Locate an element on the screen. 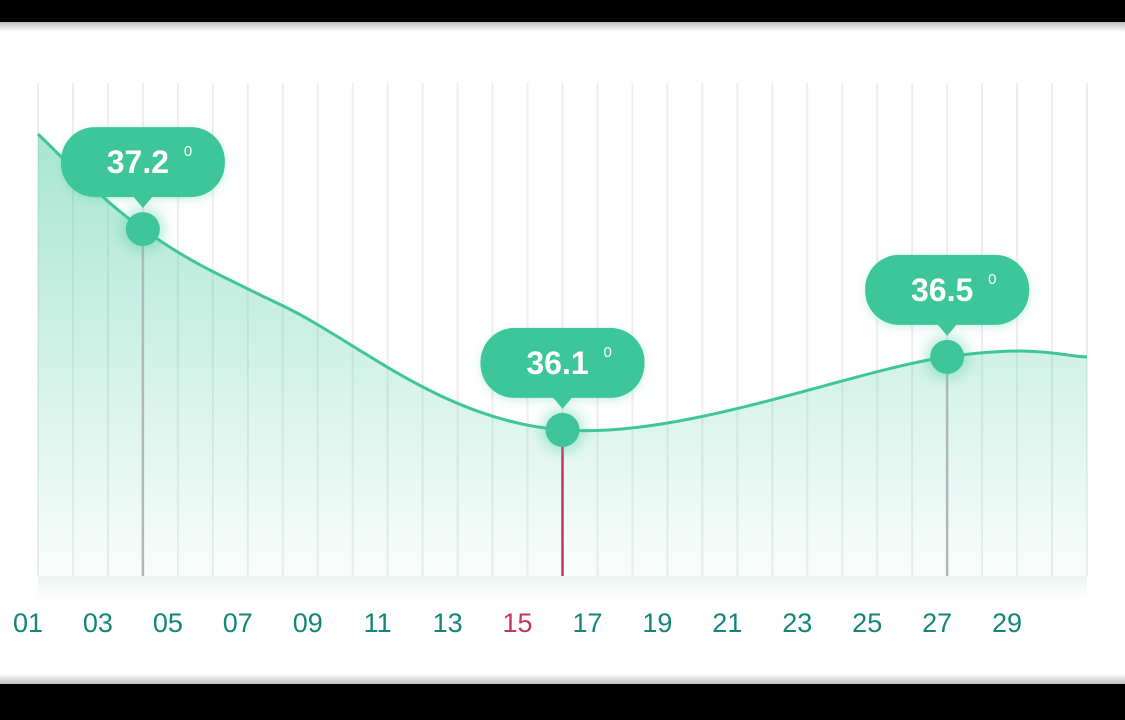 Image resolution: width=1125 pixels, height=720 pixels. value-bubble: 37.2 0 is located at coordinates (142, 168).